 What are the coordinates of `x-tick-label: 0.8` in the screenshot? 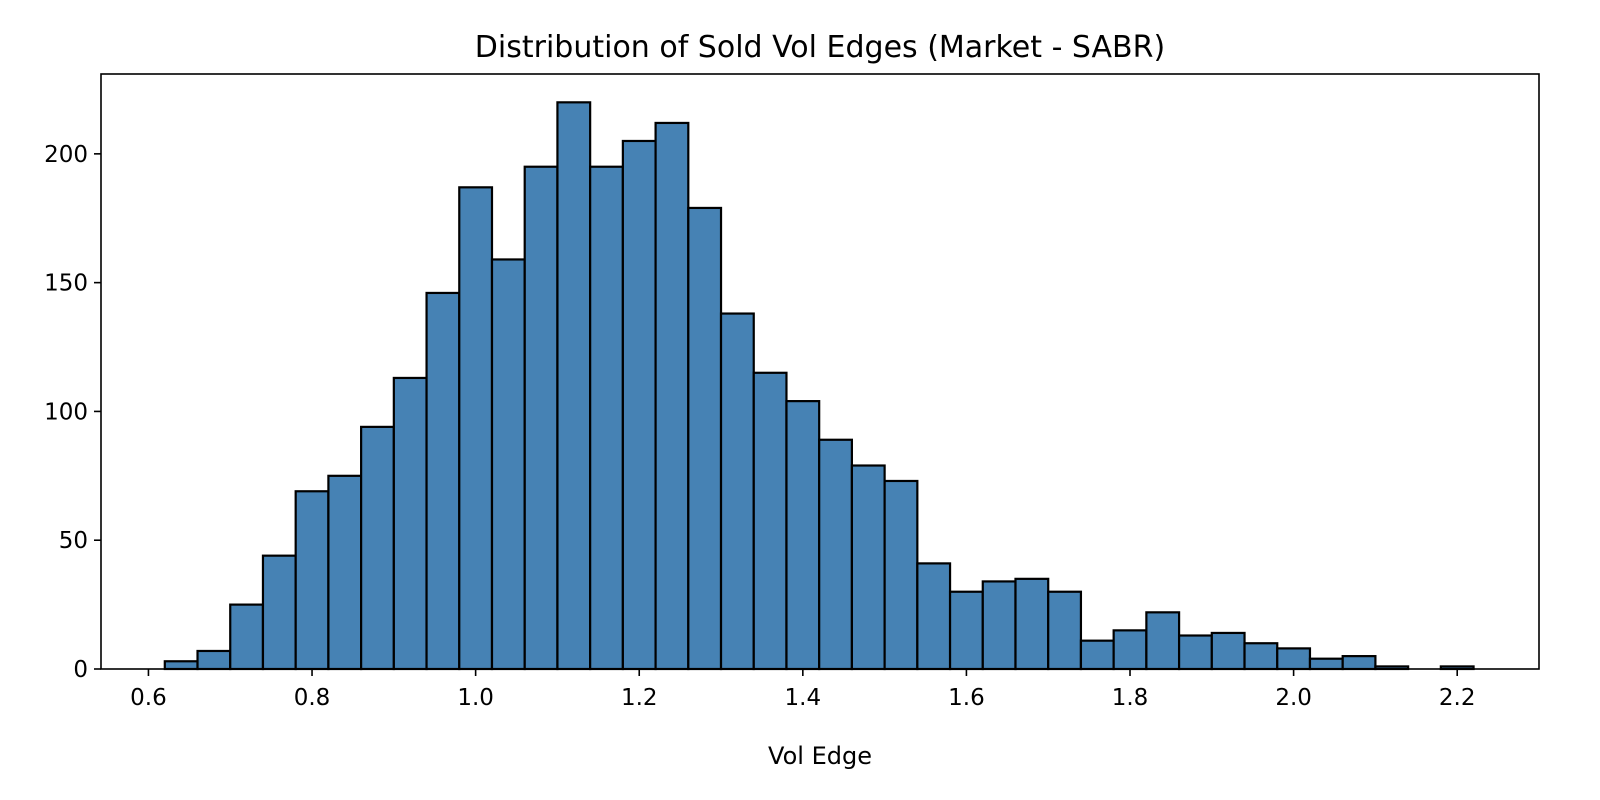 It's located at (312, 698).